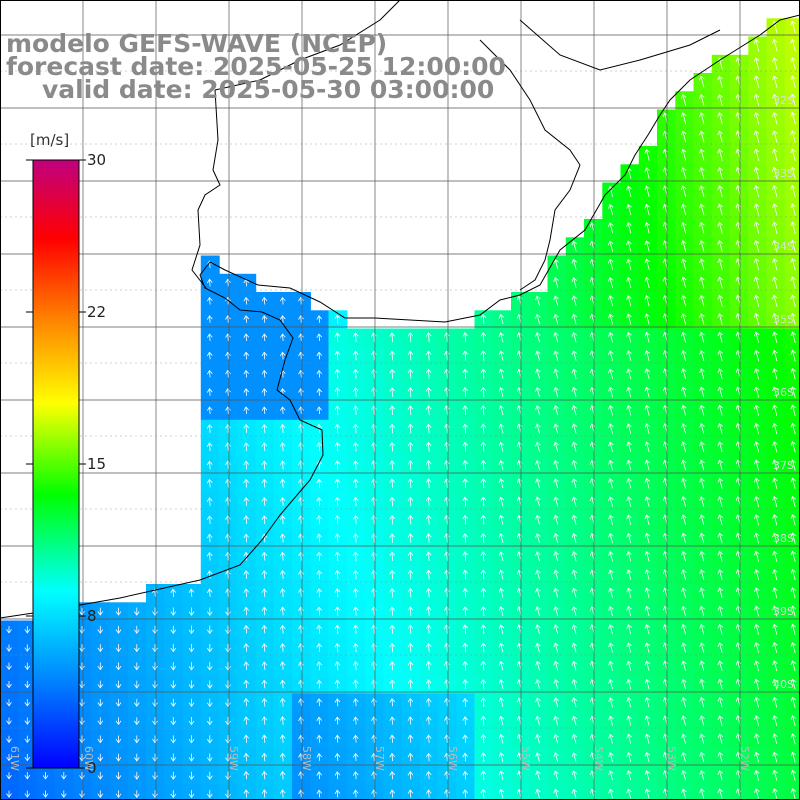 The height and width of the screenshot is (800, 800). What do you see at coordinates (56, 464) in the screenshot?
I see `colorbar` at bounding box center [56, 464].